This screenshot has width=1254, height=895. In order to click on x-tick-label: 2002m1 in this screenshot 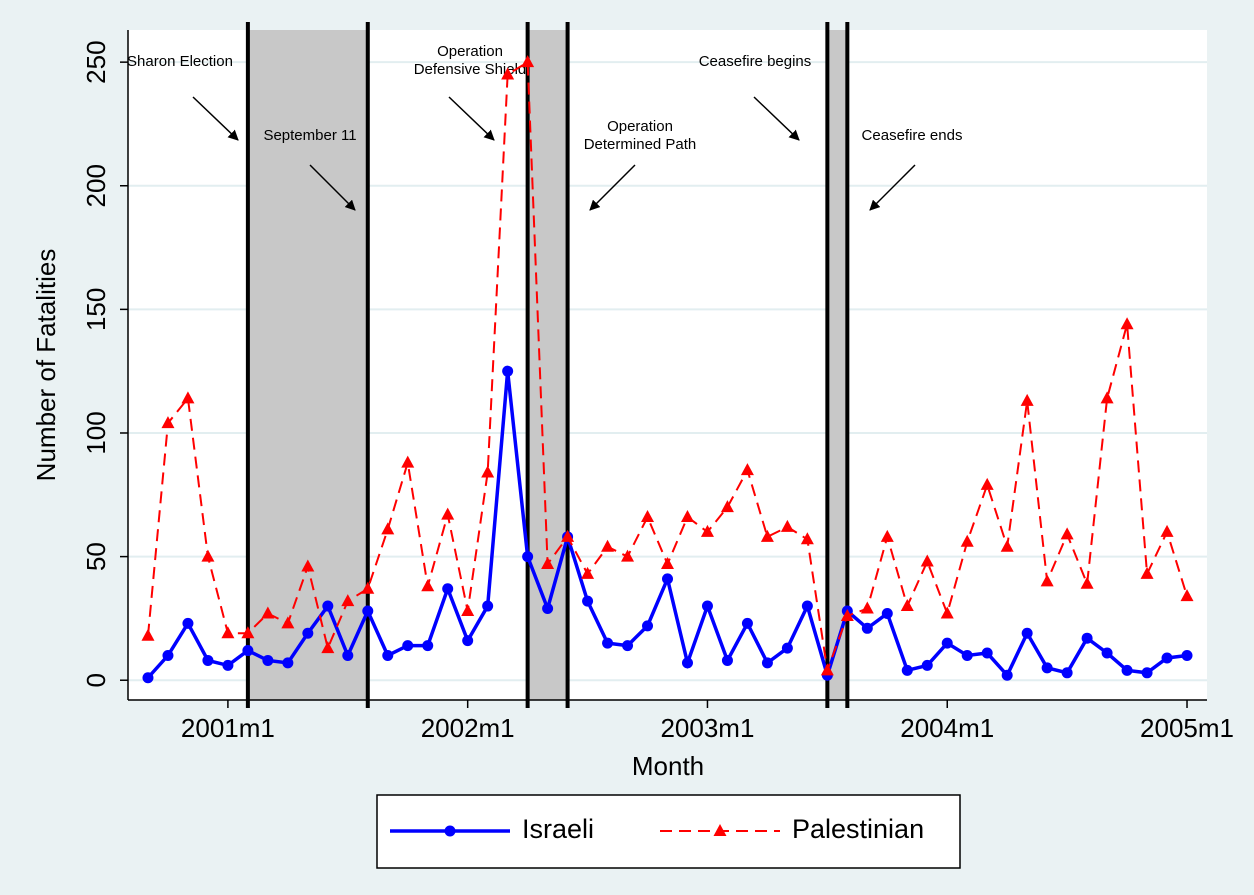, I will do `click(468, 728)`.